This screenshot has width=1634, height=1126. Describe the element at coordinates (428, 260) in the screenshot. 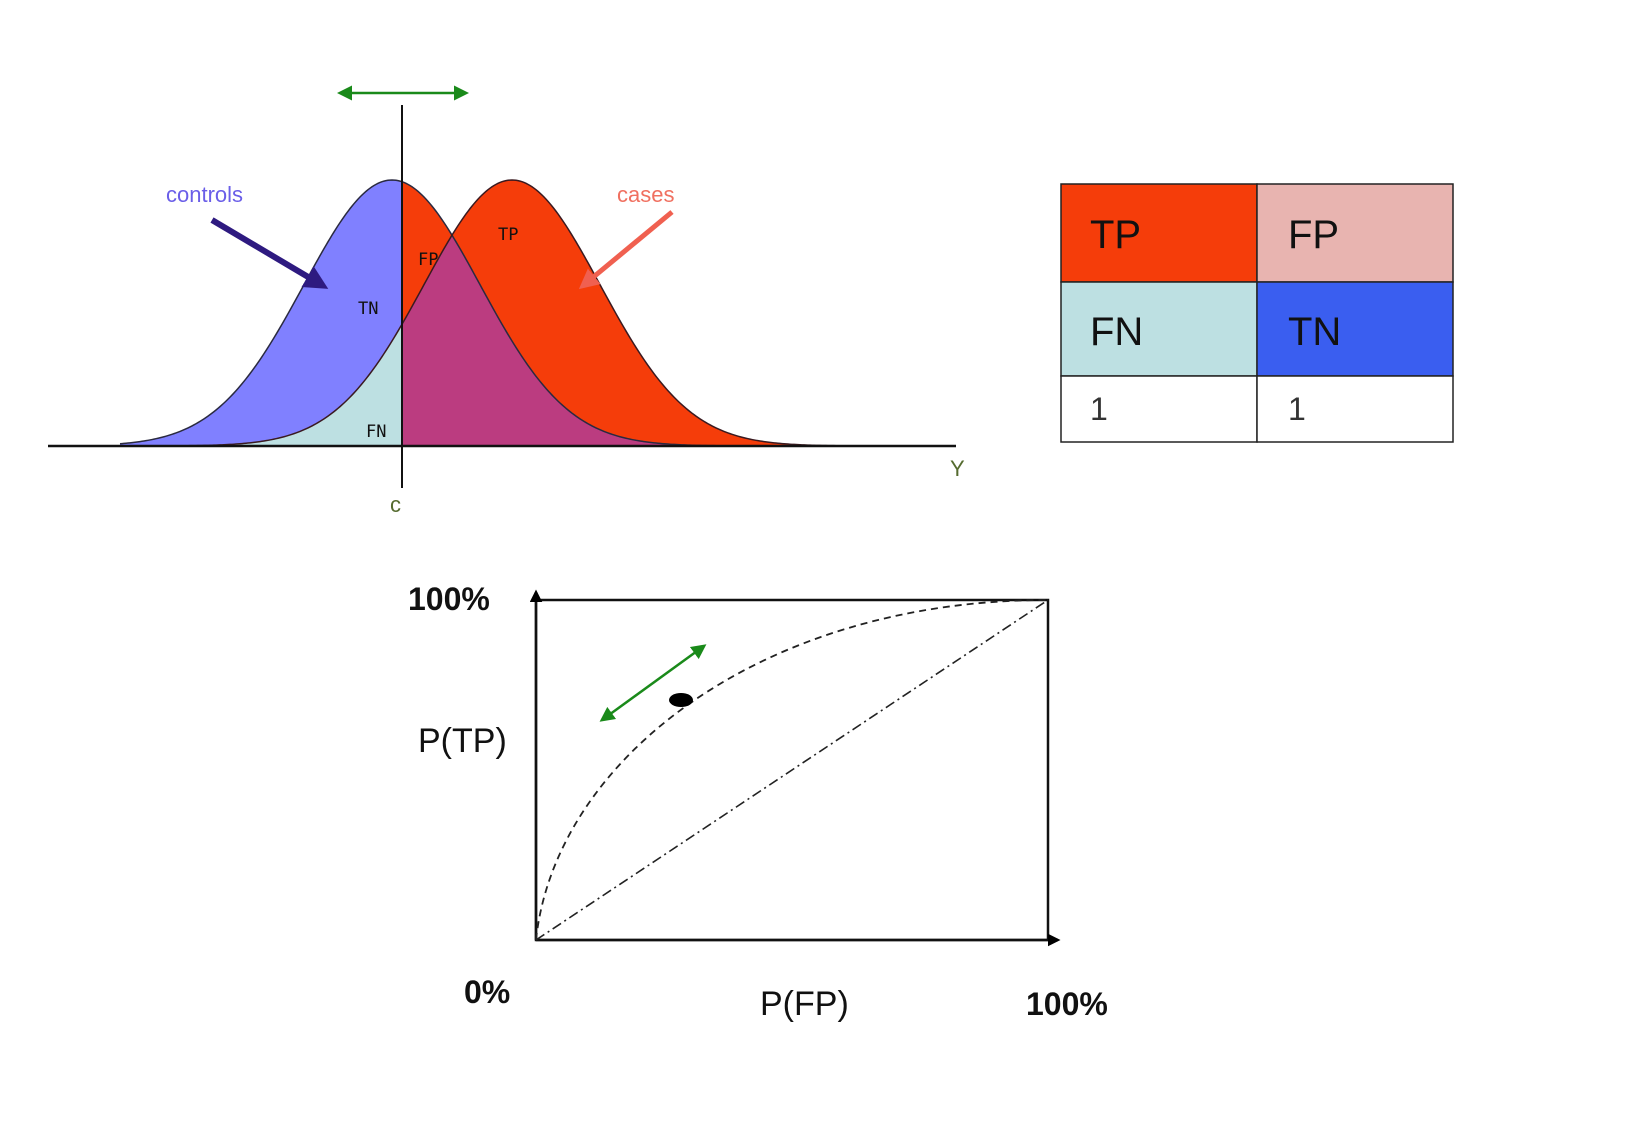

I see `fp-label: FP` at that location.